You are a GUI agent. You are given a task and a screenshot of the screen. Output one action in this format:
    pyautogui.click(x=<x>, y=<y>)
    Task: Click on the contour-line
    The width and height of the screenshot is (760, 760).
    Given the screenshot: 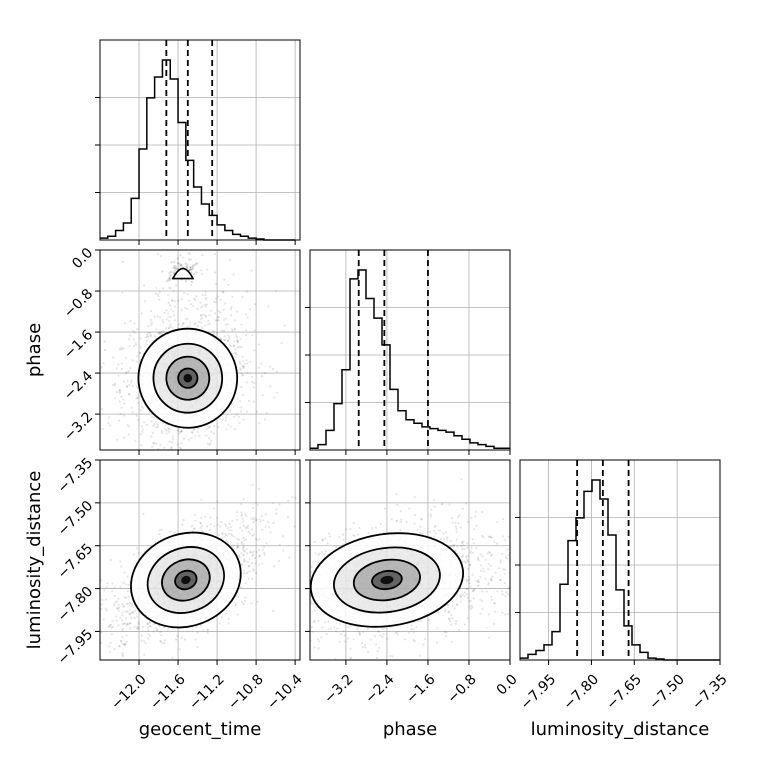 What is the action you would take?
    pyautogui.click(x=188, y=378)
    